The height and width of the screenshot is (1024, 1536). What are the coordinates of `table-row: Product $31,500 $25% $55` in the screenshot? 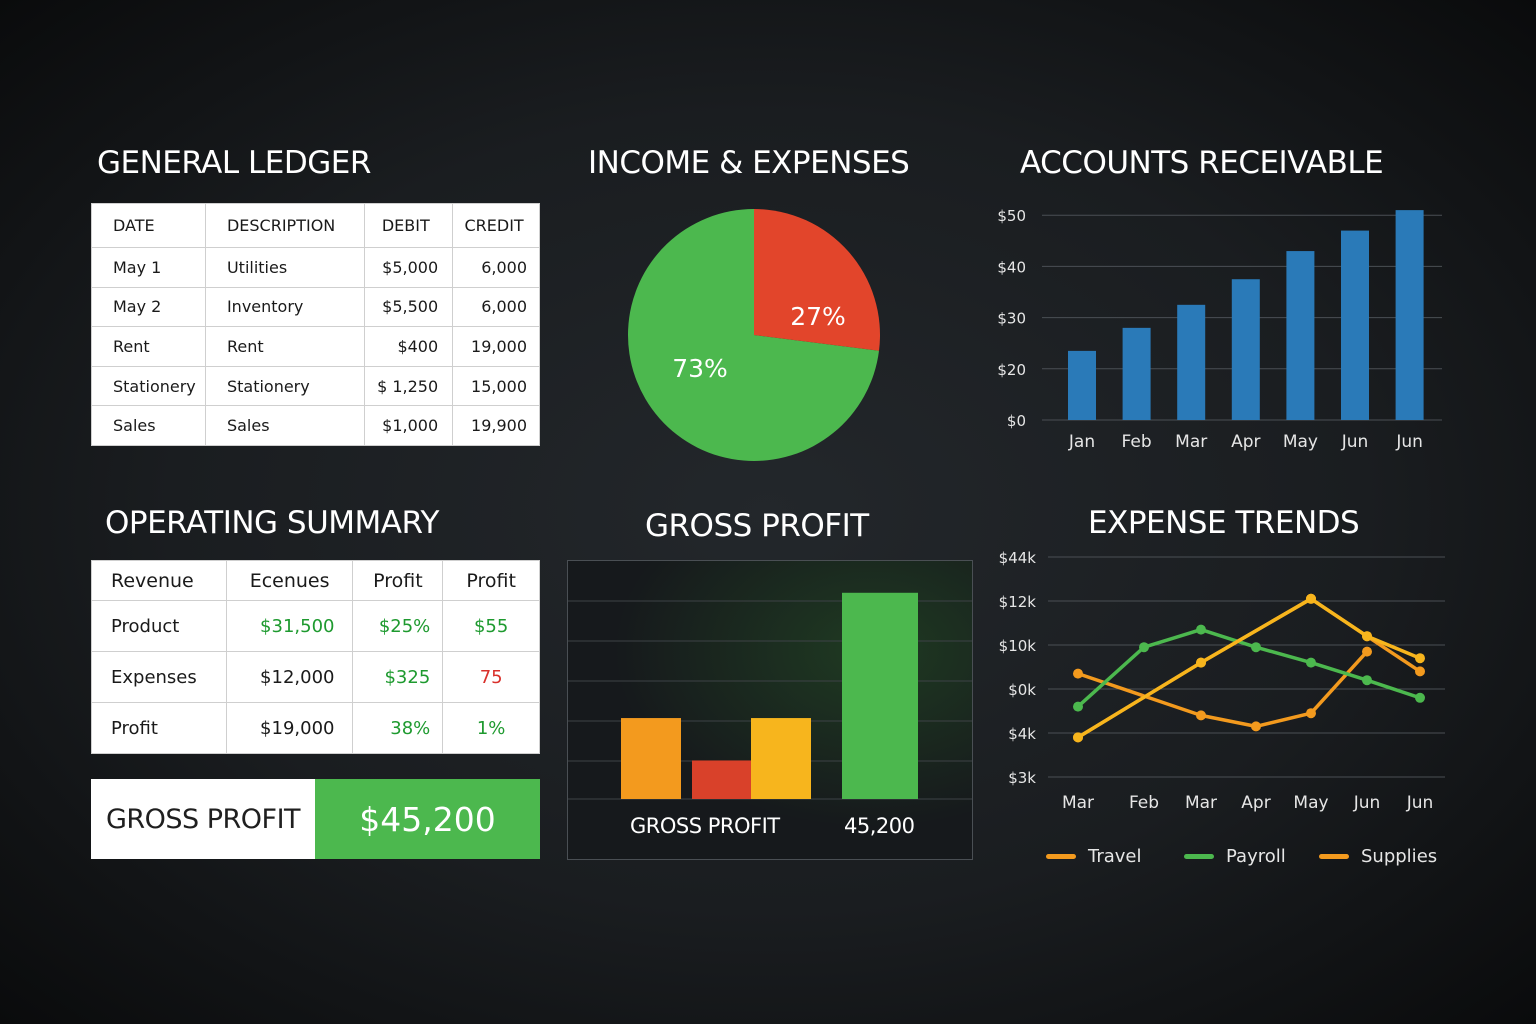 It's located at (315, 626).